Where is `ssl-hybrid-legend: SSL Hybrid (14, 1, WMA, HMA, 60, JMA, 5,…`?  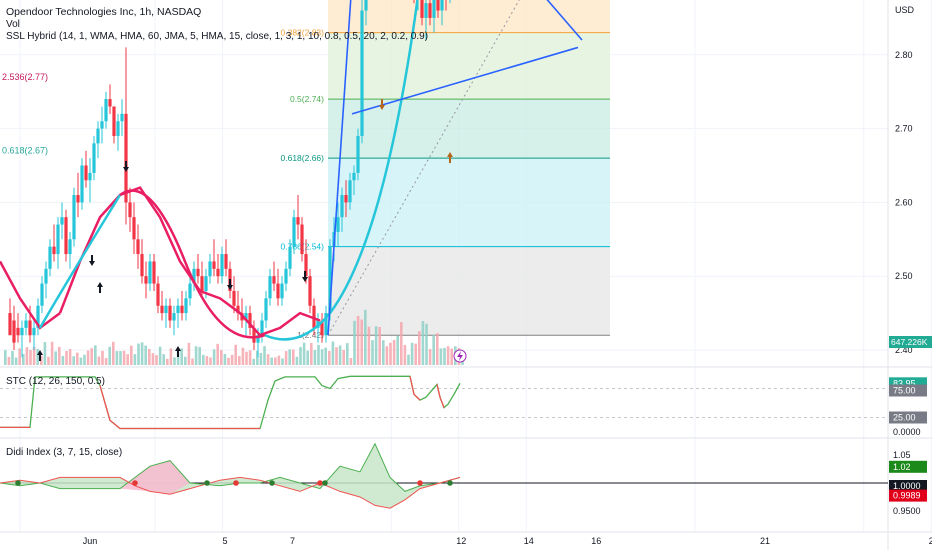 ssl-hybrid-legend: SSL Hybrid (14, 1, WMA, HMA, 60, JMA, 5,… is located at coordinates (217, 36).